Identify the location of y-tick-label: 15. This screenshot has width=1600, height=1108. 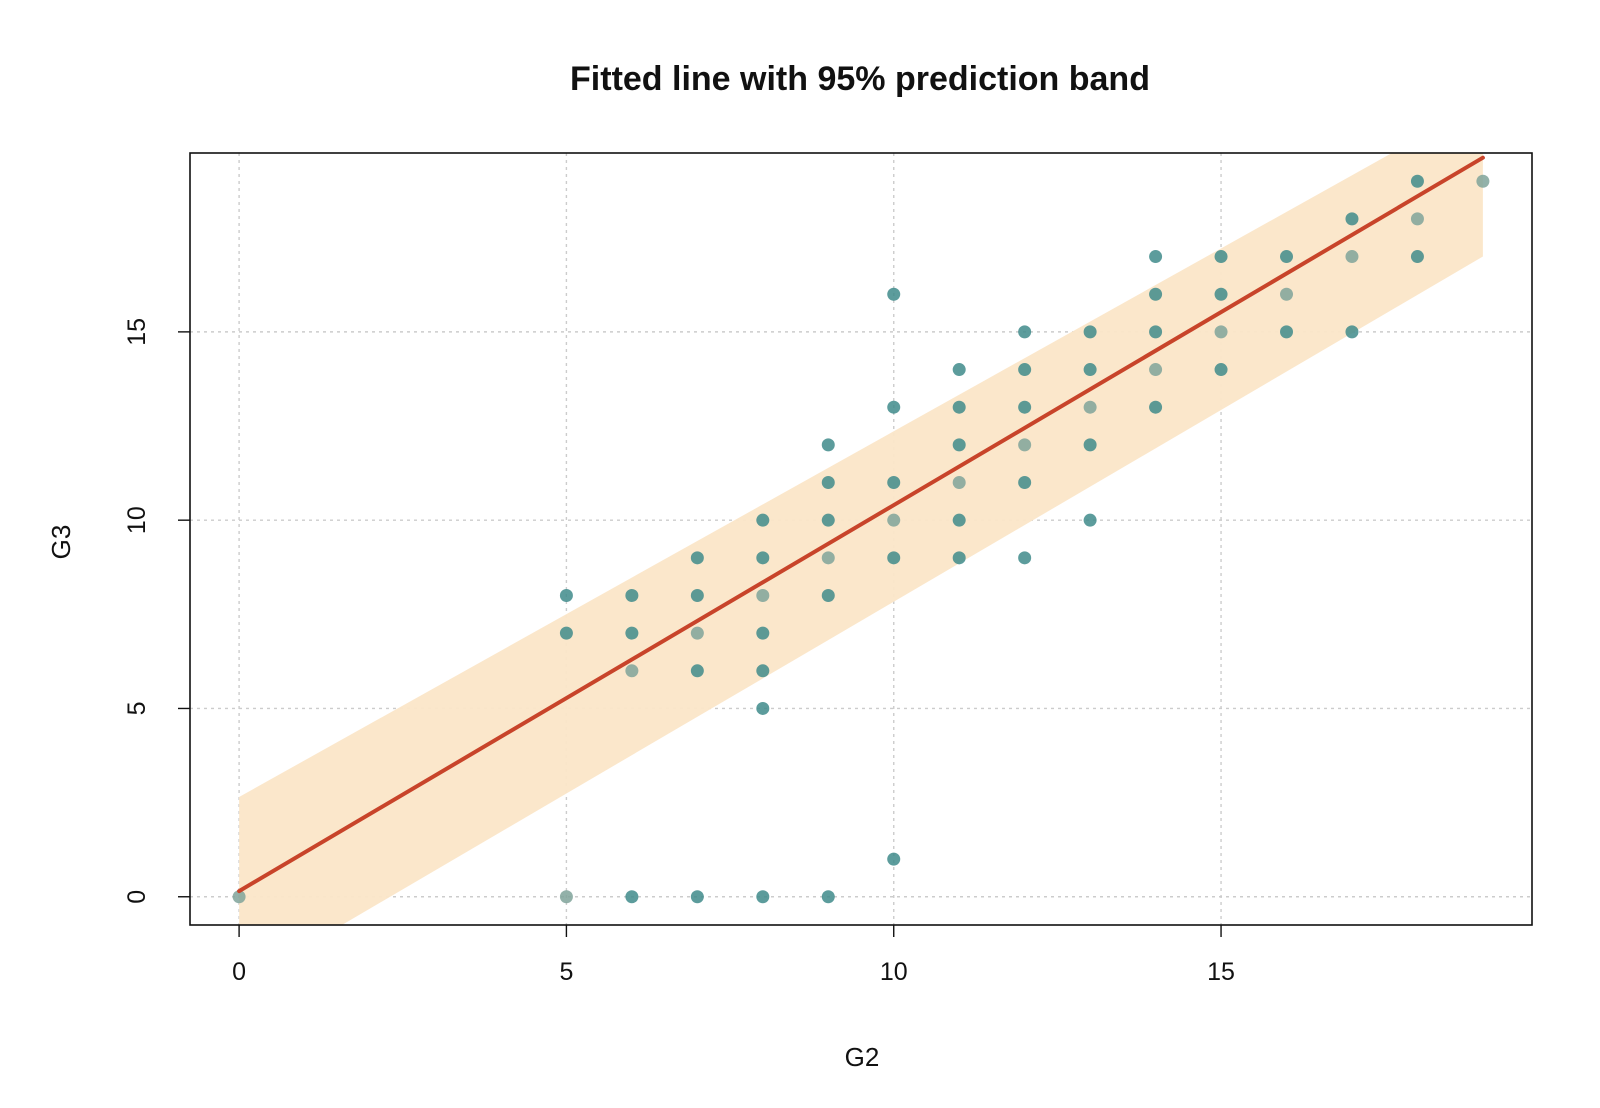
(137, 332).